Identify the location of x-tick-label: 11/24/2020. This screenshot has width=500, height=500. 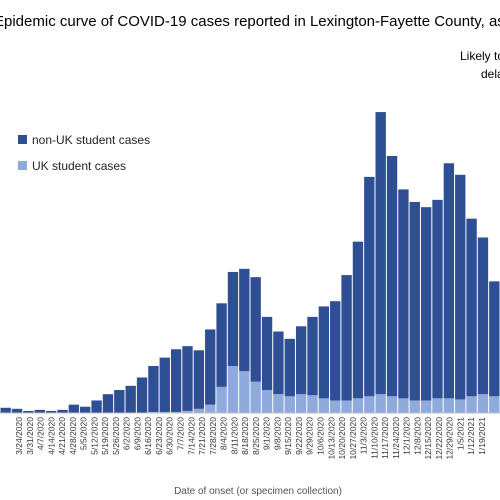
(396, 438).